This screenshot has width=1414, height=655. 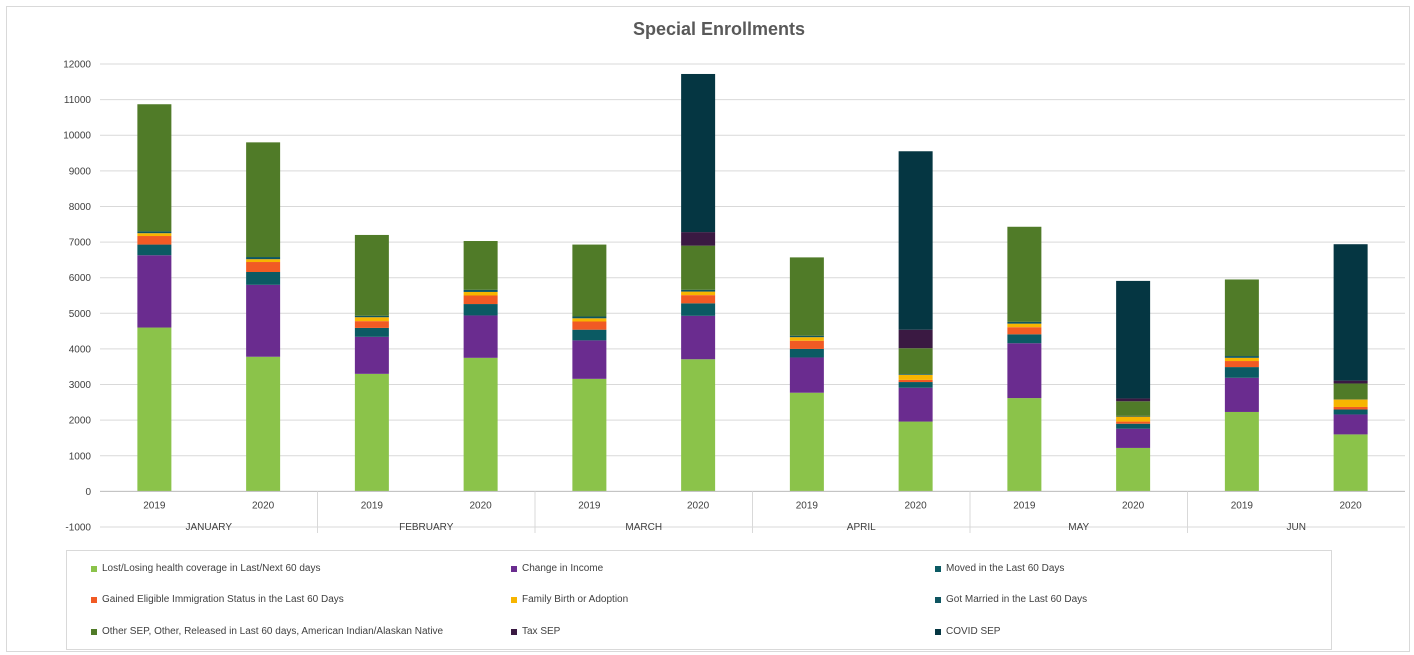 I want to click on y-tick-label: 10000, so click(x=77, y=136).